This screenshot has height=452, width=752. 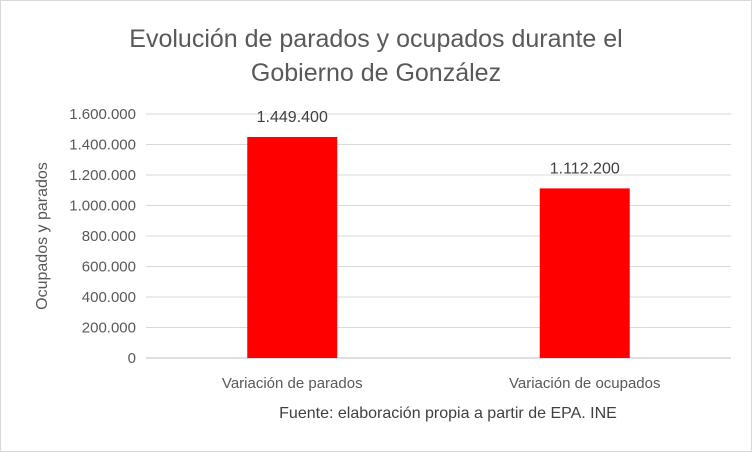 I want to click on data-label: 1.112.200, so click(x=585, y=168).